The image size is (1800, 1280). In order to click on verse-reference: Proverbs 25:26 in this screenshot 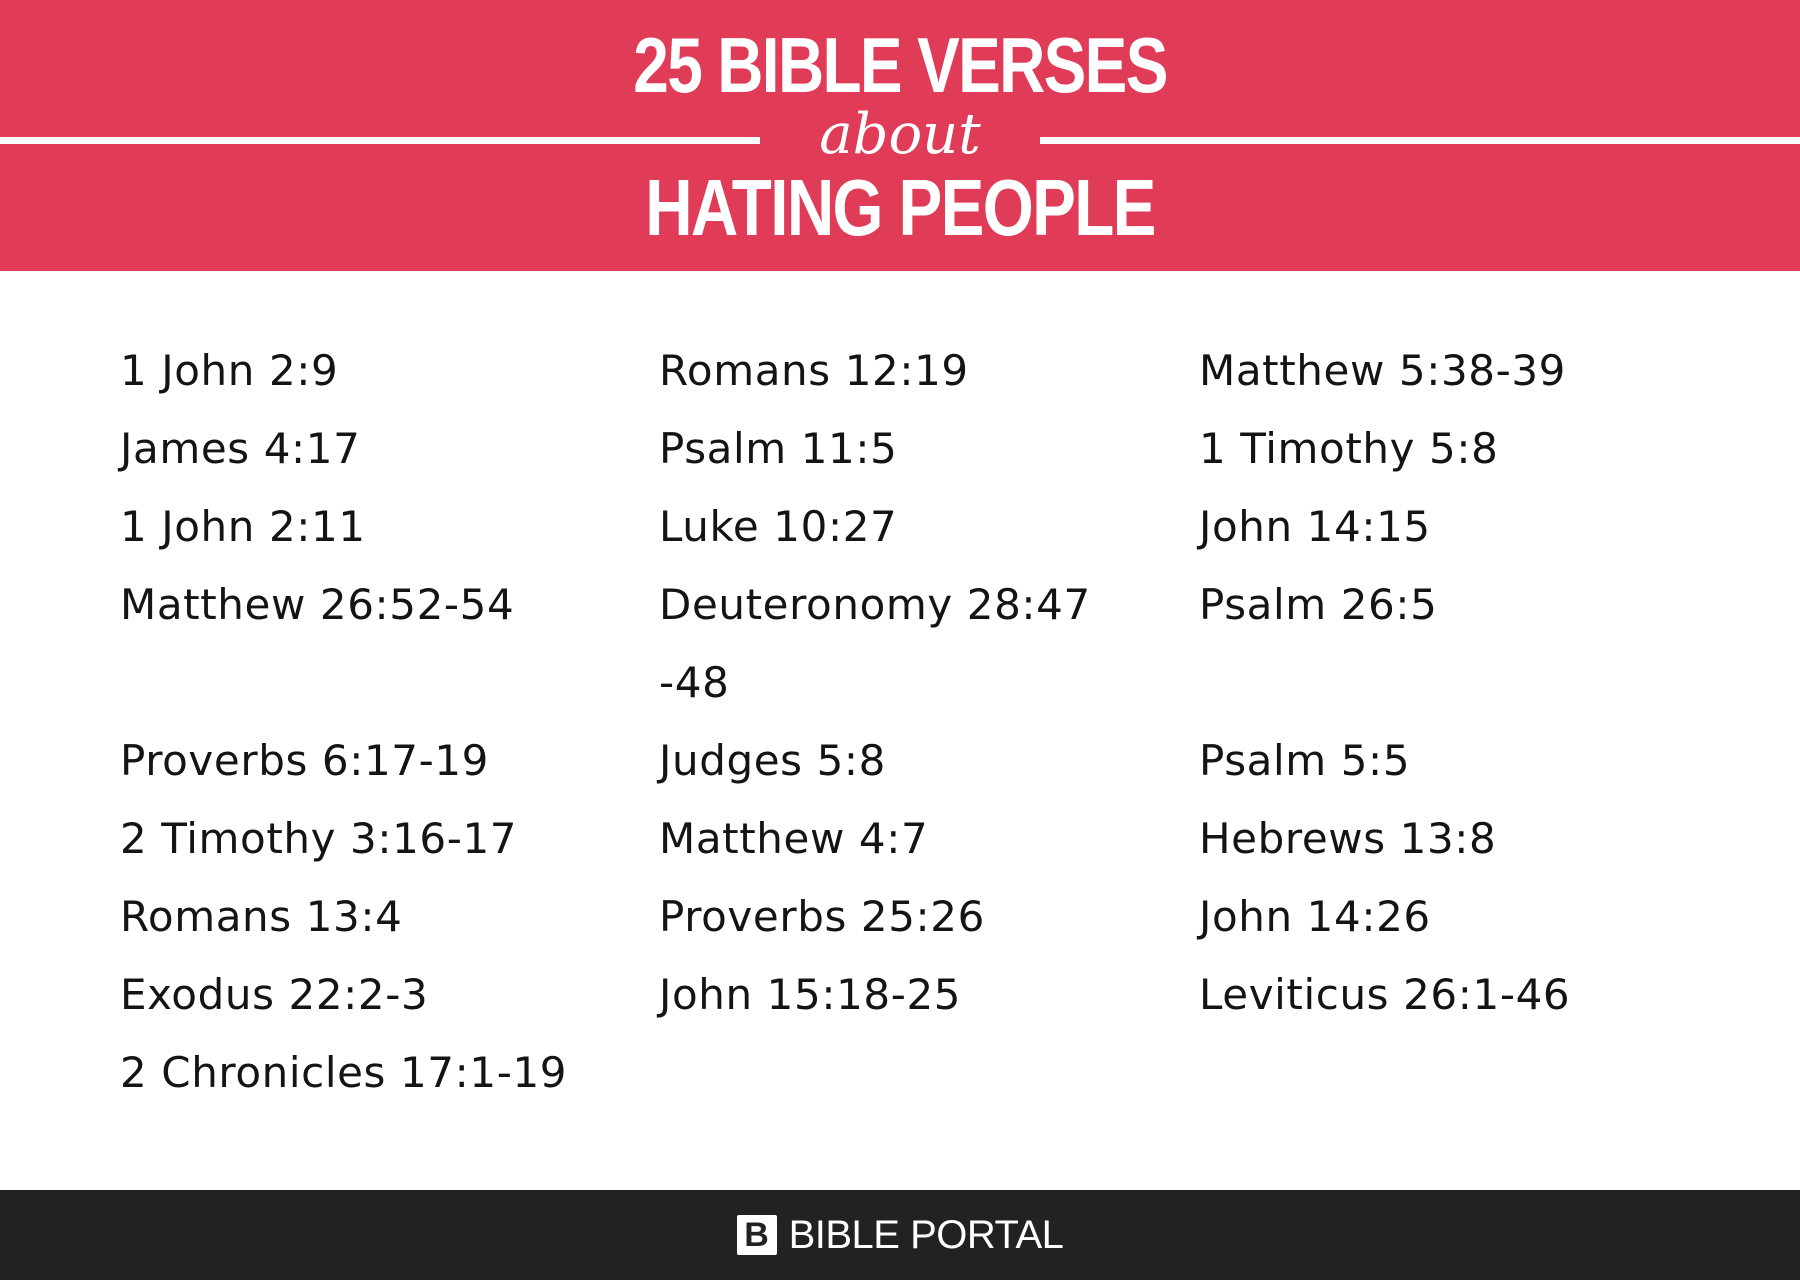, I will do `click(822, 916)`.